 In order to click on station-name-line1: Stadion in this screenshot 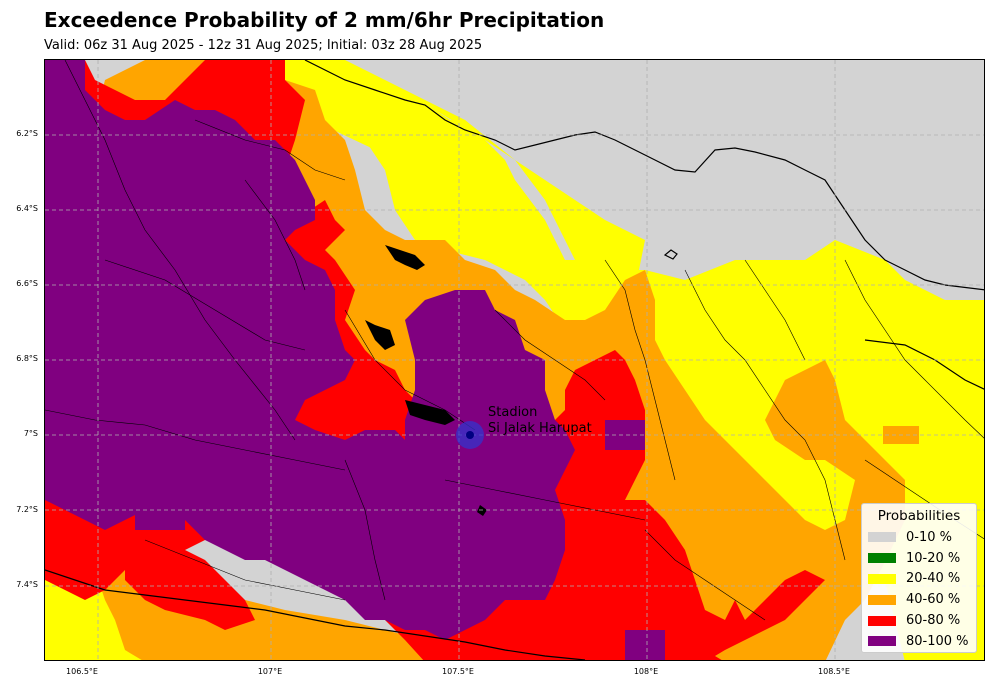, I will do `click(513, 412)`.